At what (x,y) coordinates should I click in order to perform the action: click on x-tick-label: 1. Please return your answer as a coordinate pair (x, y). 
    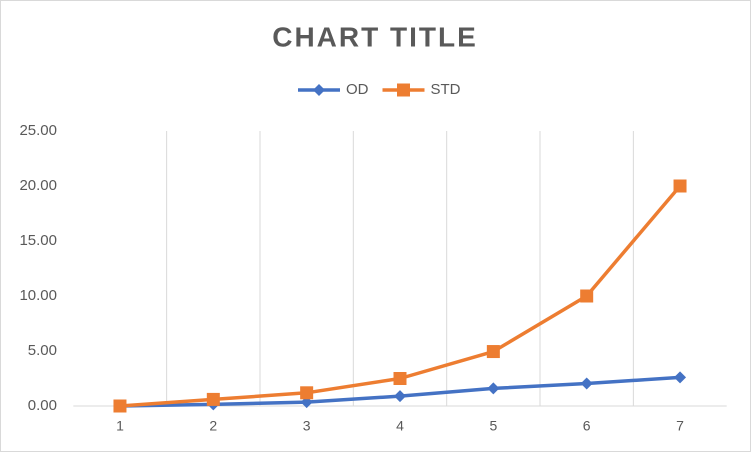
    Looking at the image, I should click on (120, 426).